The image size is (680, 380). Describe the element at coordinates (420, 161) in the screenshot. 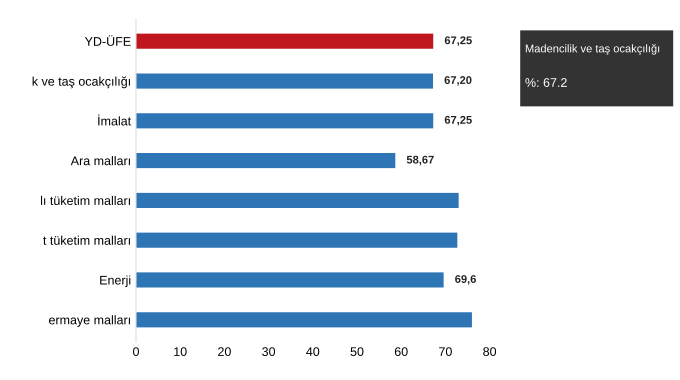

I see `data-label: 58,67` at that location.